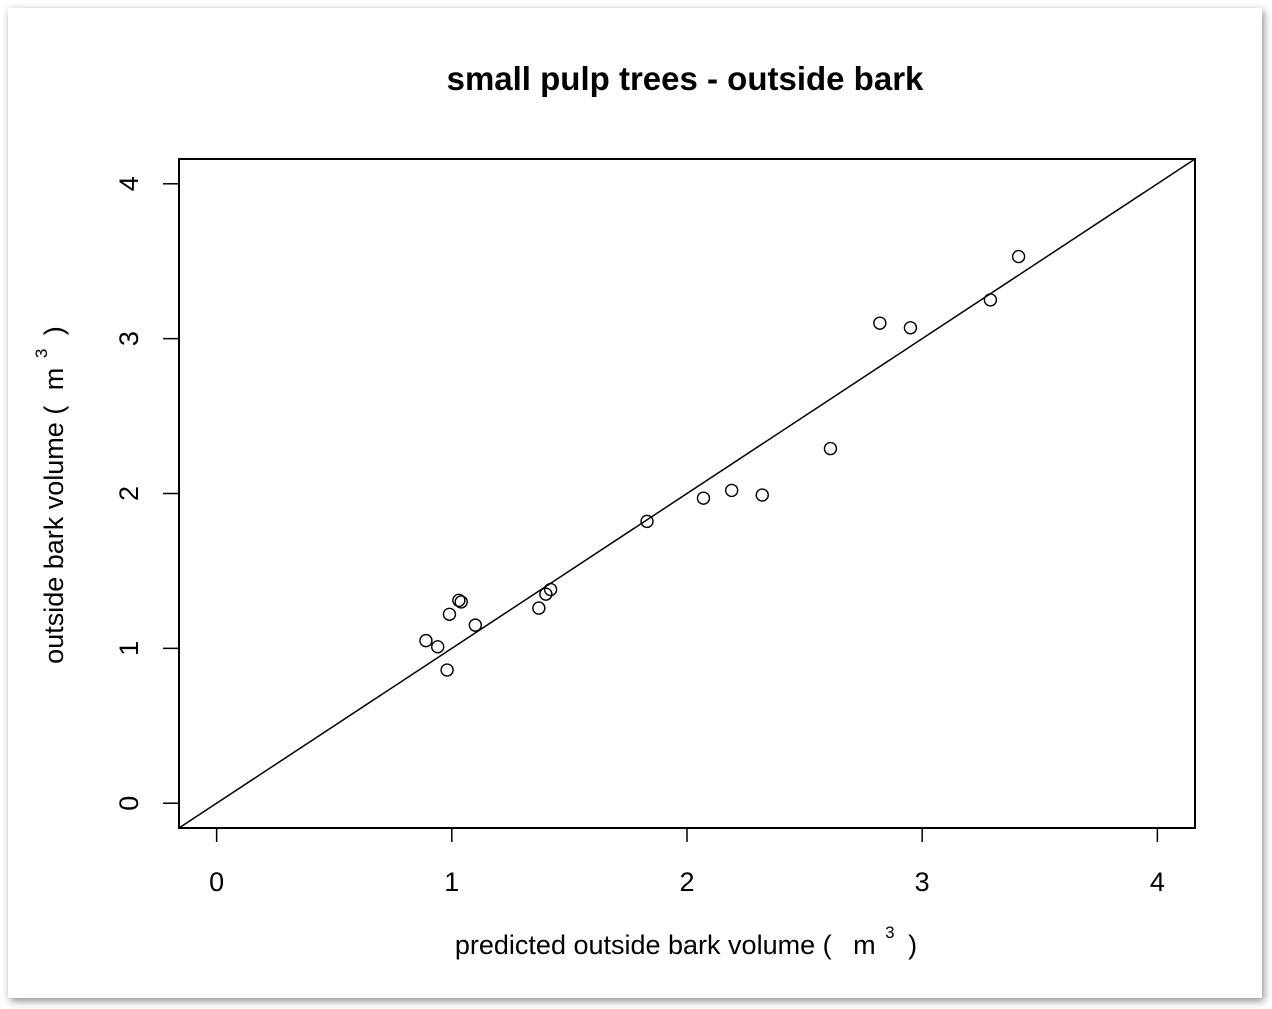  I want to click on x-tick-label: 3, so click(922, 882).